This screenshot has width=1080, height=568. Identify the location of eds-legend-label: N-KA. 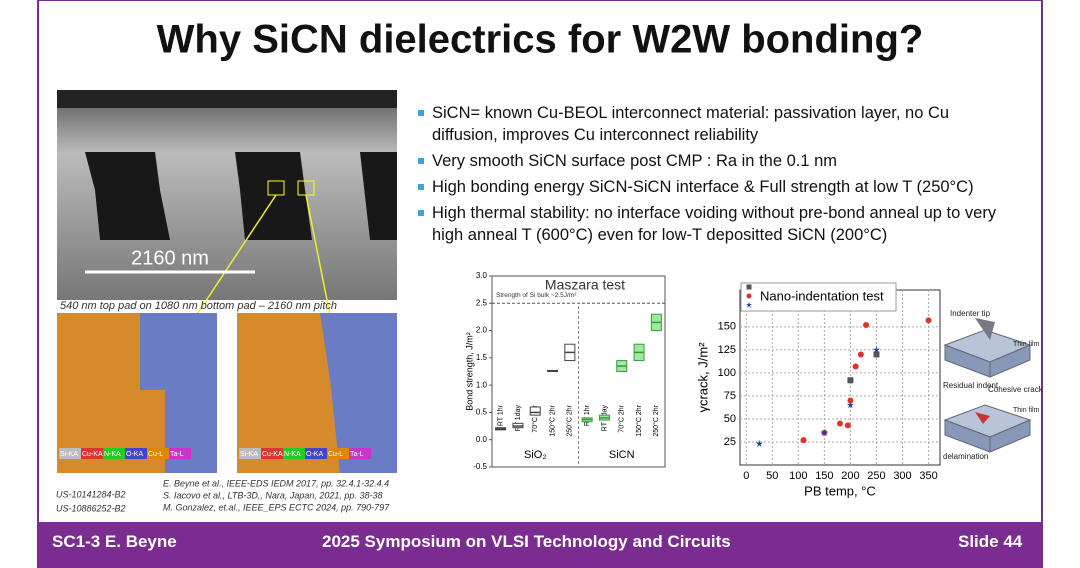
(112, 454).